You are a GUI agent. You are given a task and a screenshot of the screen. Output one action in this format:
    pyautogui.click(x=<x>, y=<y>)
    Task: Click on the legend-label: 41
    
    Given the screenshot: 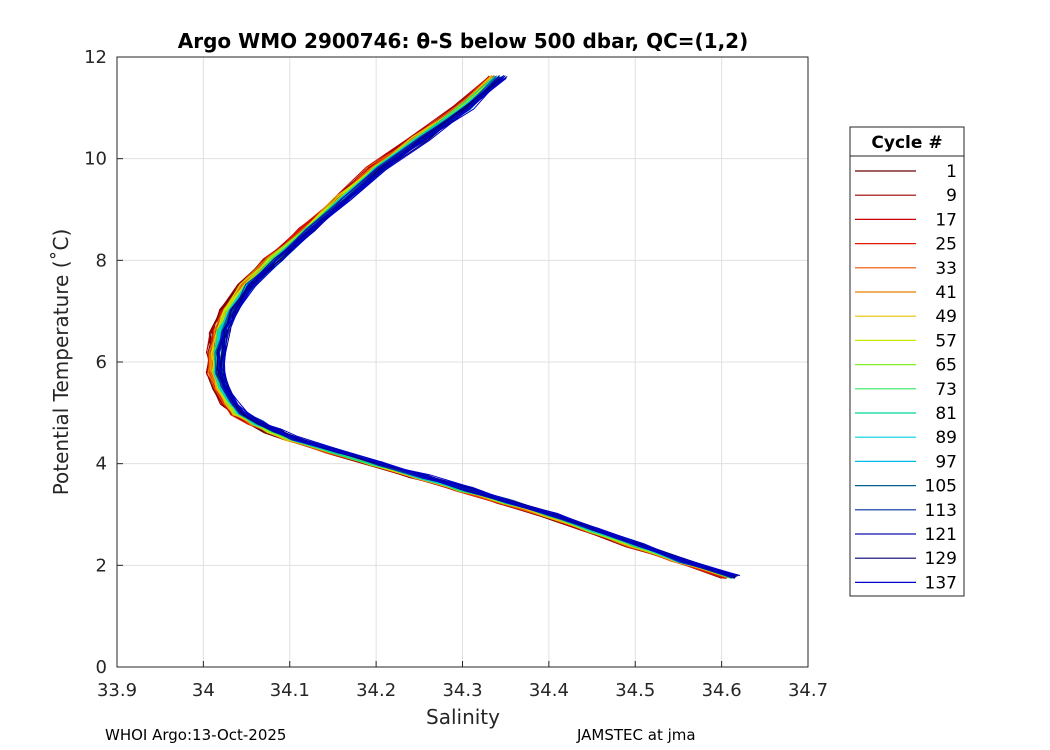 What is the action you would take?
    pyautogui.click(x=946, y=293)
    